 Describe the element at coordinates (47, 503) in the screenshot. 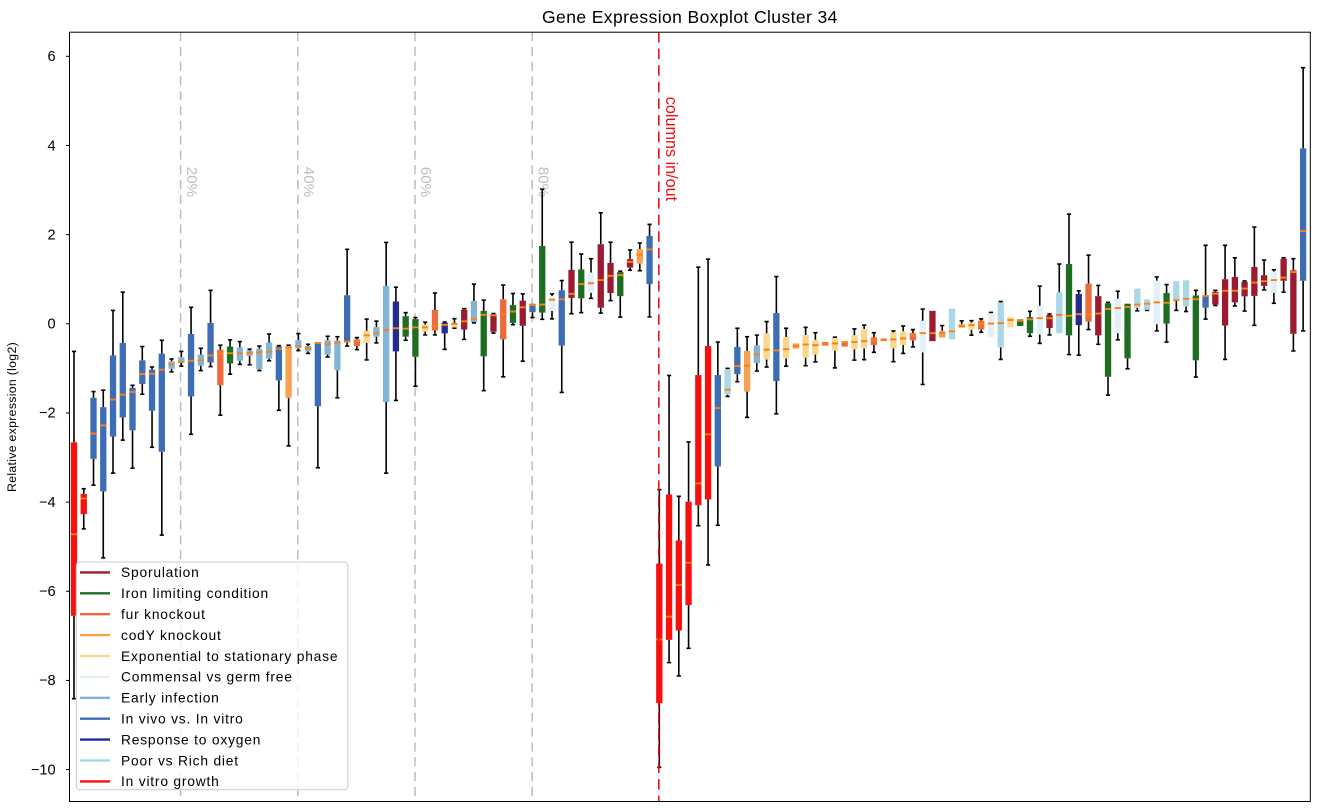

I see `svg-text: −4` at that location.